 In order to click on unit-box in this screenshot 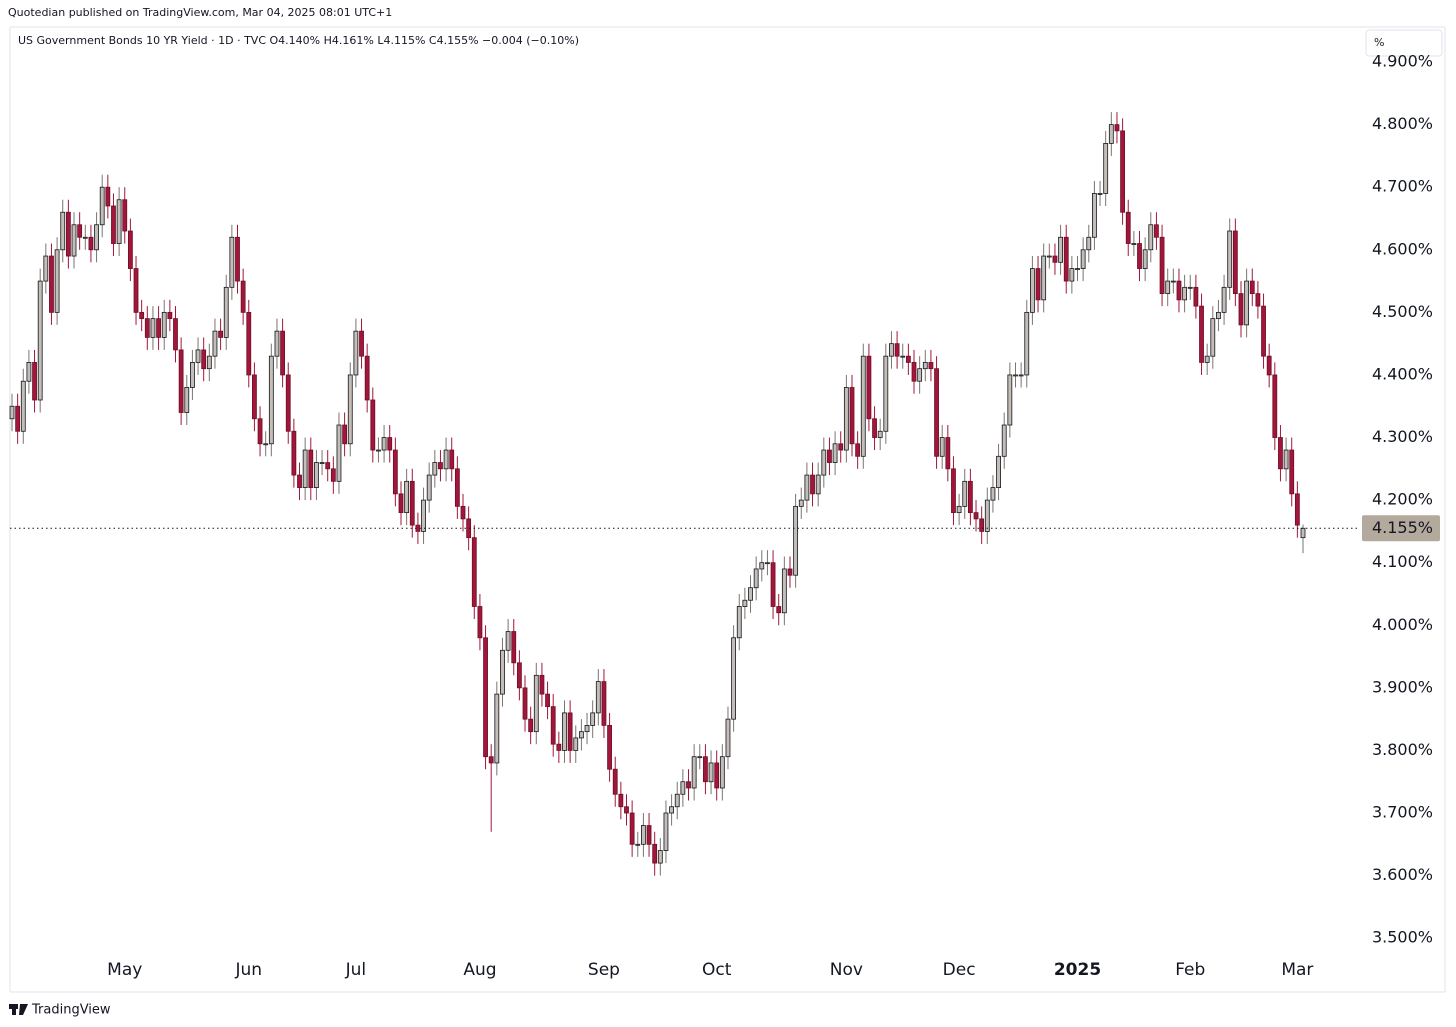, I will do `click(1404, 43)`.